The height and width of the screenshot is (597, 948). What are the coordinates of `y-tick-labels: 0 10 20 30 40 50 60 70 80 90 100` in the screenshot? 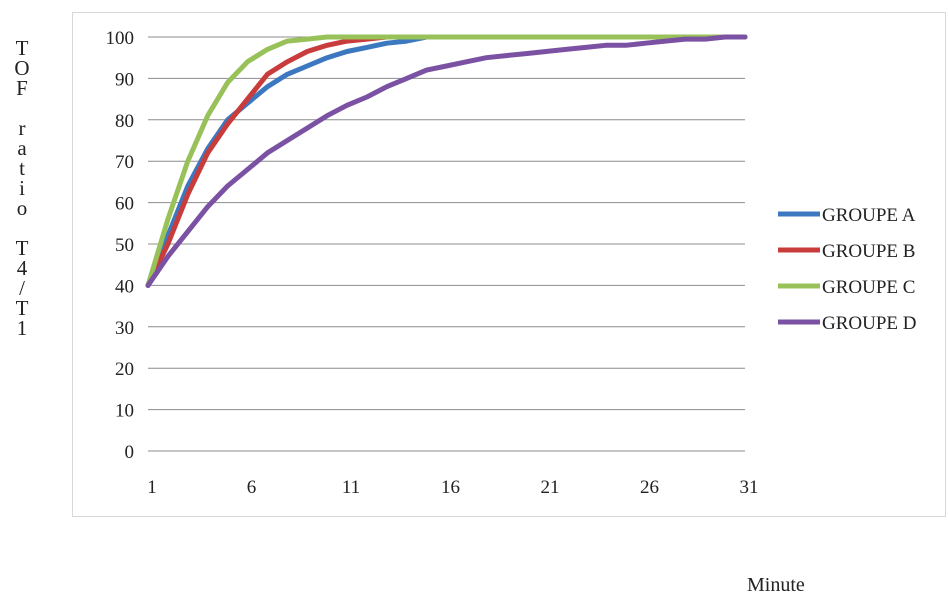 It's located at (120, 245).